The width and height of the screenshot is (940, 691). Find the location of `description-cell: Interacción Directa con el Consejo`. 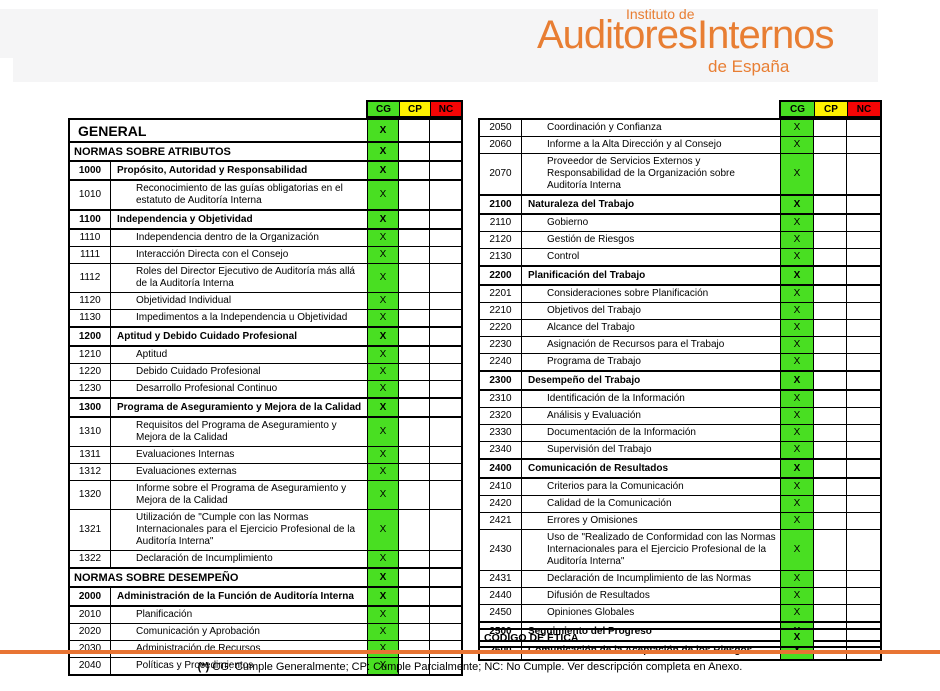

description-cell: Interacción Directa con el Consejo is located at coordinates (239, 255).